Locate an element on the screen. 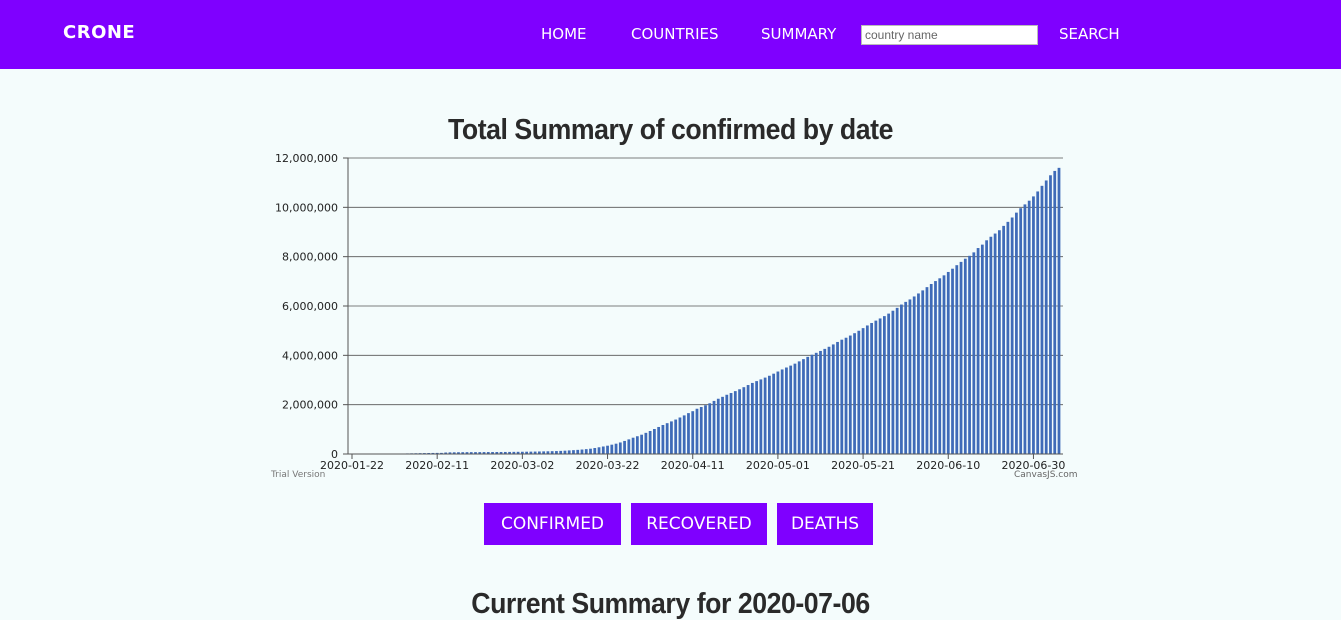 This screenshot has height=620, width=1341. x-tick-label: 2020-06-10 is located at coordinates (948, 465).